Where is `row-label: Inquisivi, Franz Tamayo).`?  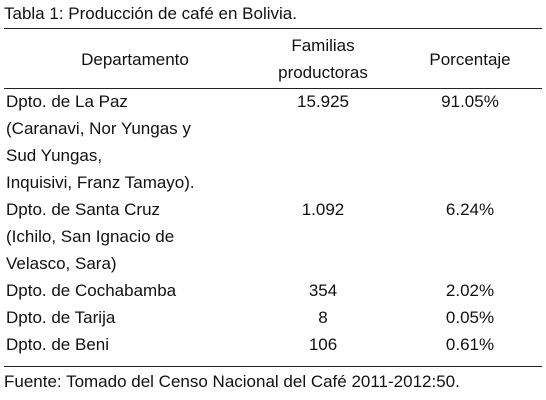
row-label: Inquisivi, Franz Tamayo). is located at coordinates (100, 182).